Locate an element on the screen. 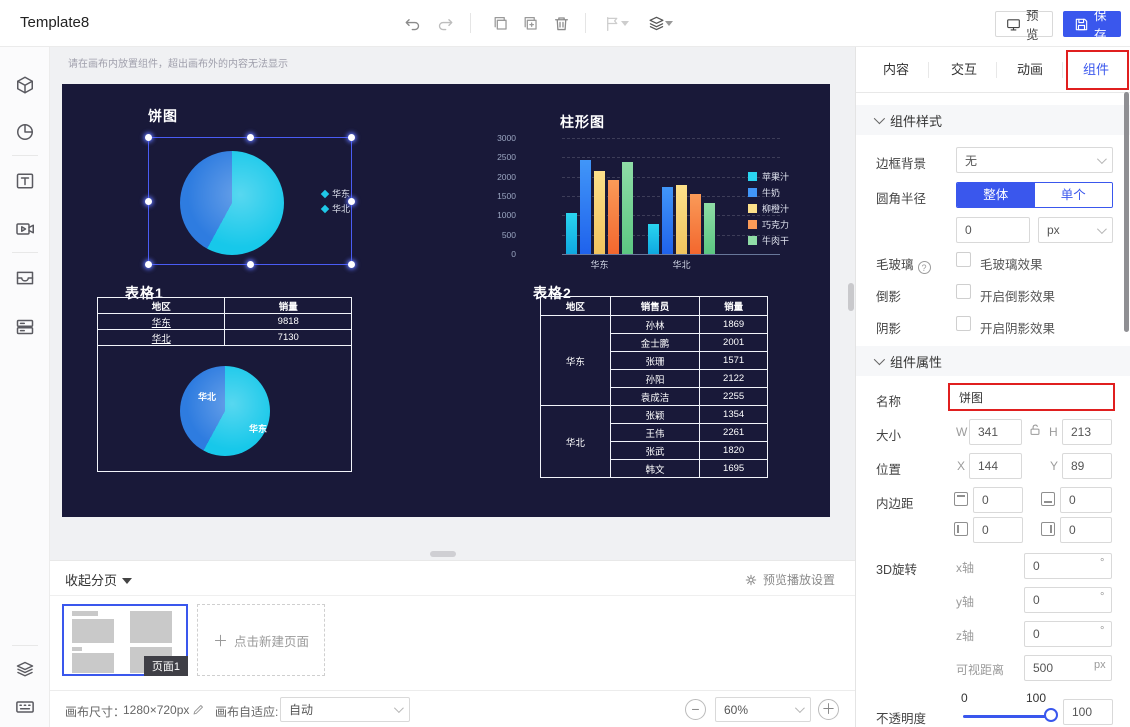  new-page-label: 点击新建页面 is located at coordinates (272, 641).